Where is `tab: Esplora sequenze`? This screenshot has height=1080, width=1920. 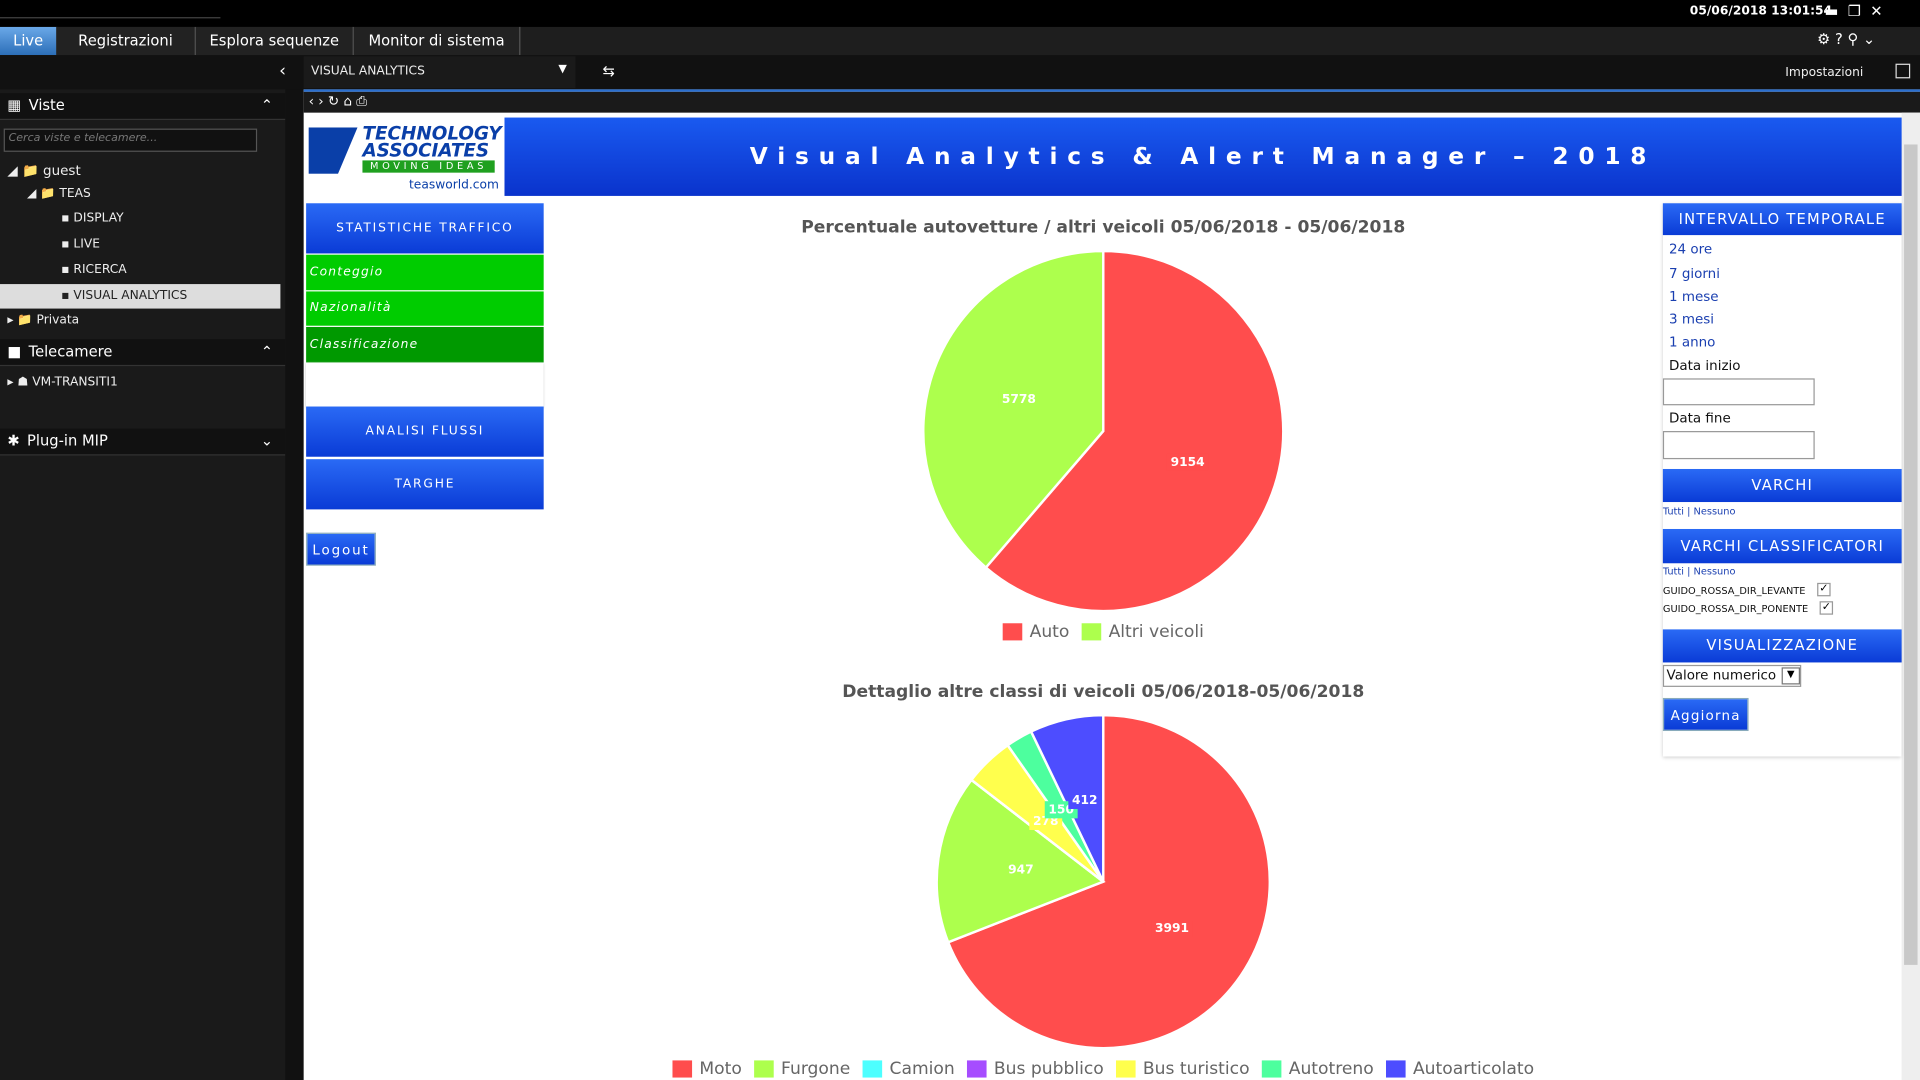 tab: Esplora sequenze is located at coordinates (274, 41).